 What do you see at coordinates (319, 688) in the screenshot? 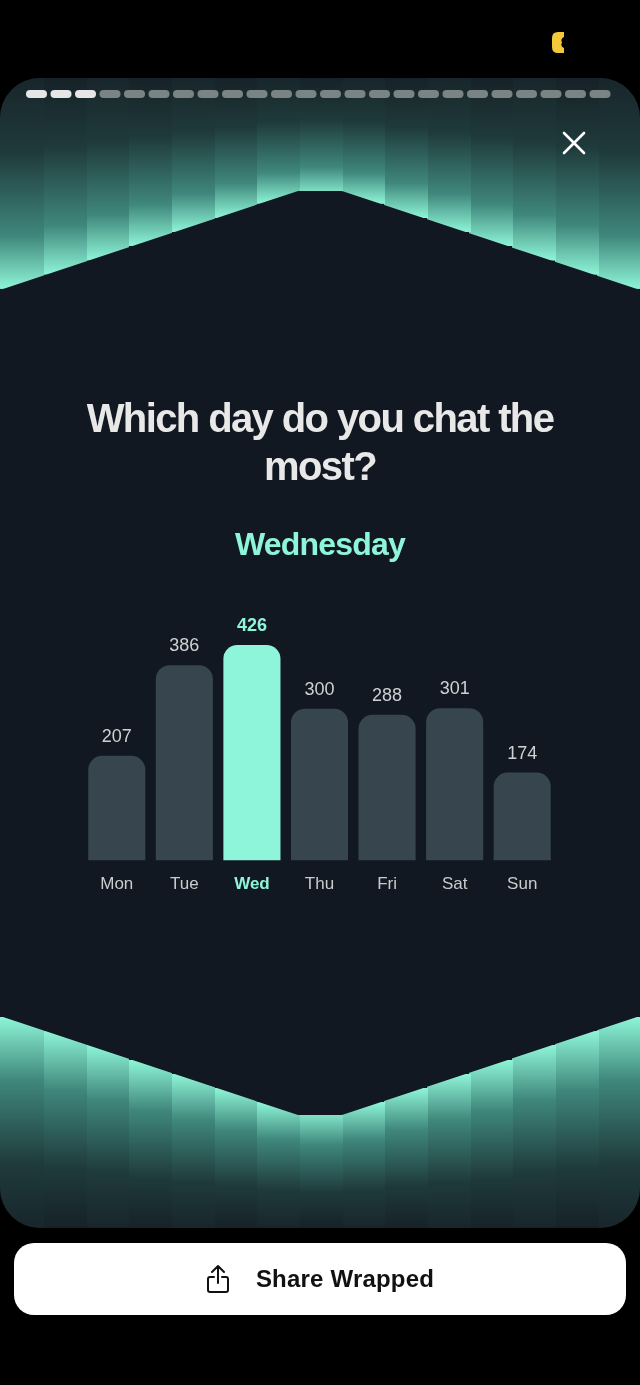
I see `data-label: 300` at bounding box center [319, 688].